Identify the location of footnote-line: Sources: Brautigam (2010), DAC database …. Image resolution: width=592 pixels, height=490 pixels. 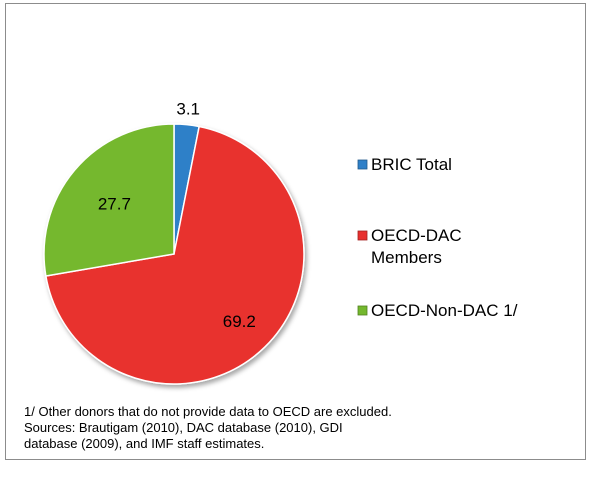
(183, 427).